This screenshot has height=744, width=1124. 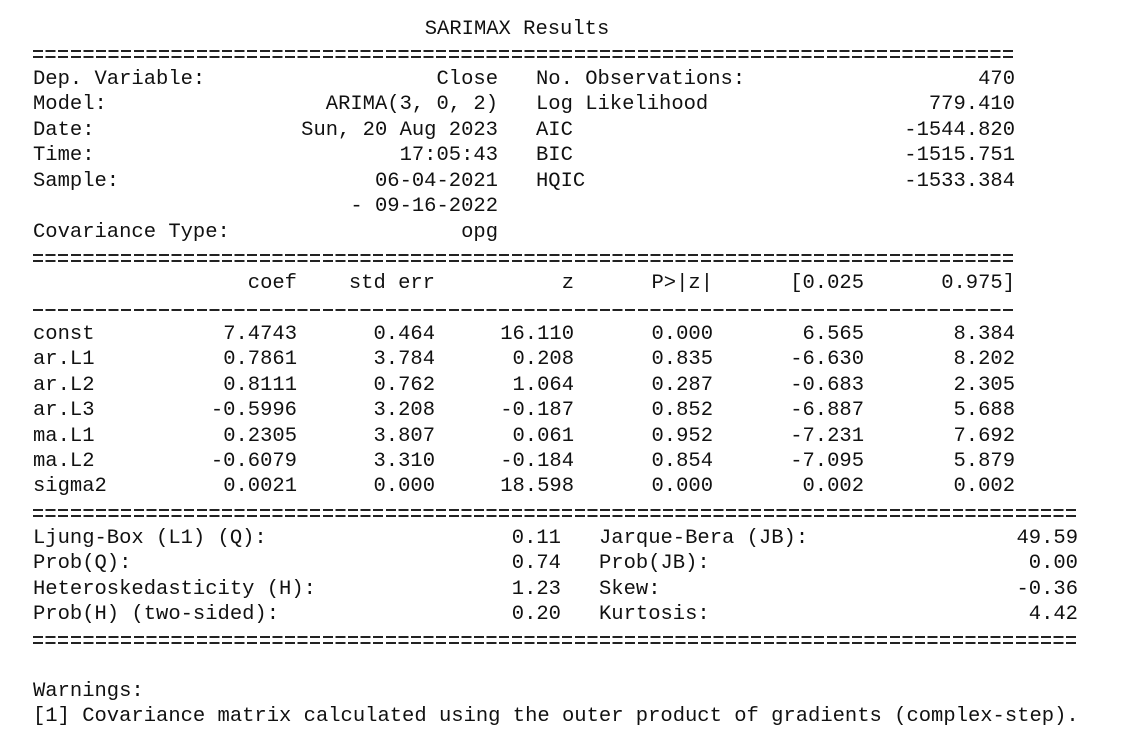 What do you see at coordinates (984, 334) in the screenshot?
I see `parameter-value: 8.384` at bounding box center [984, 334].